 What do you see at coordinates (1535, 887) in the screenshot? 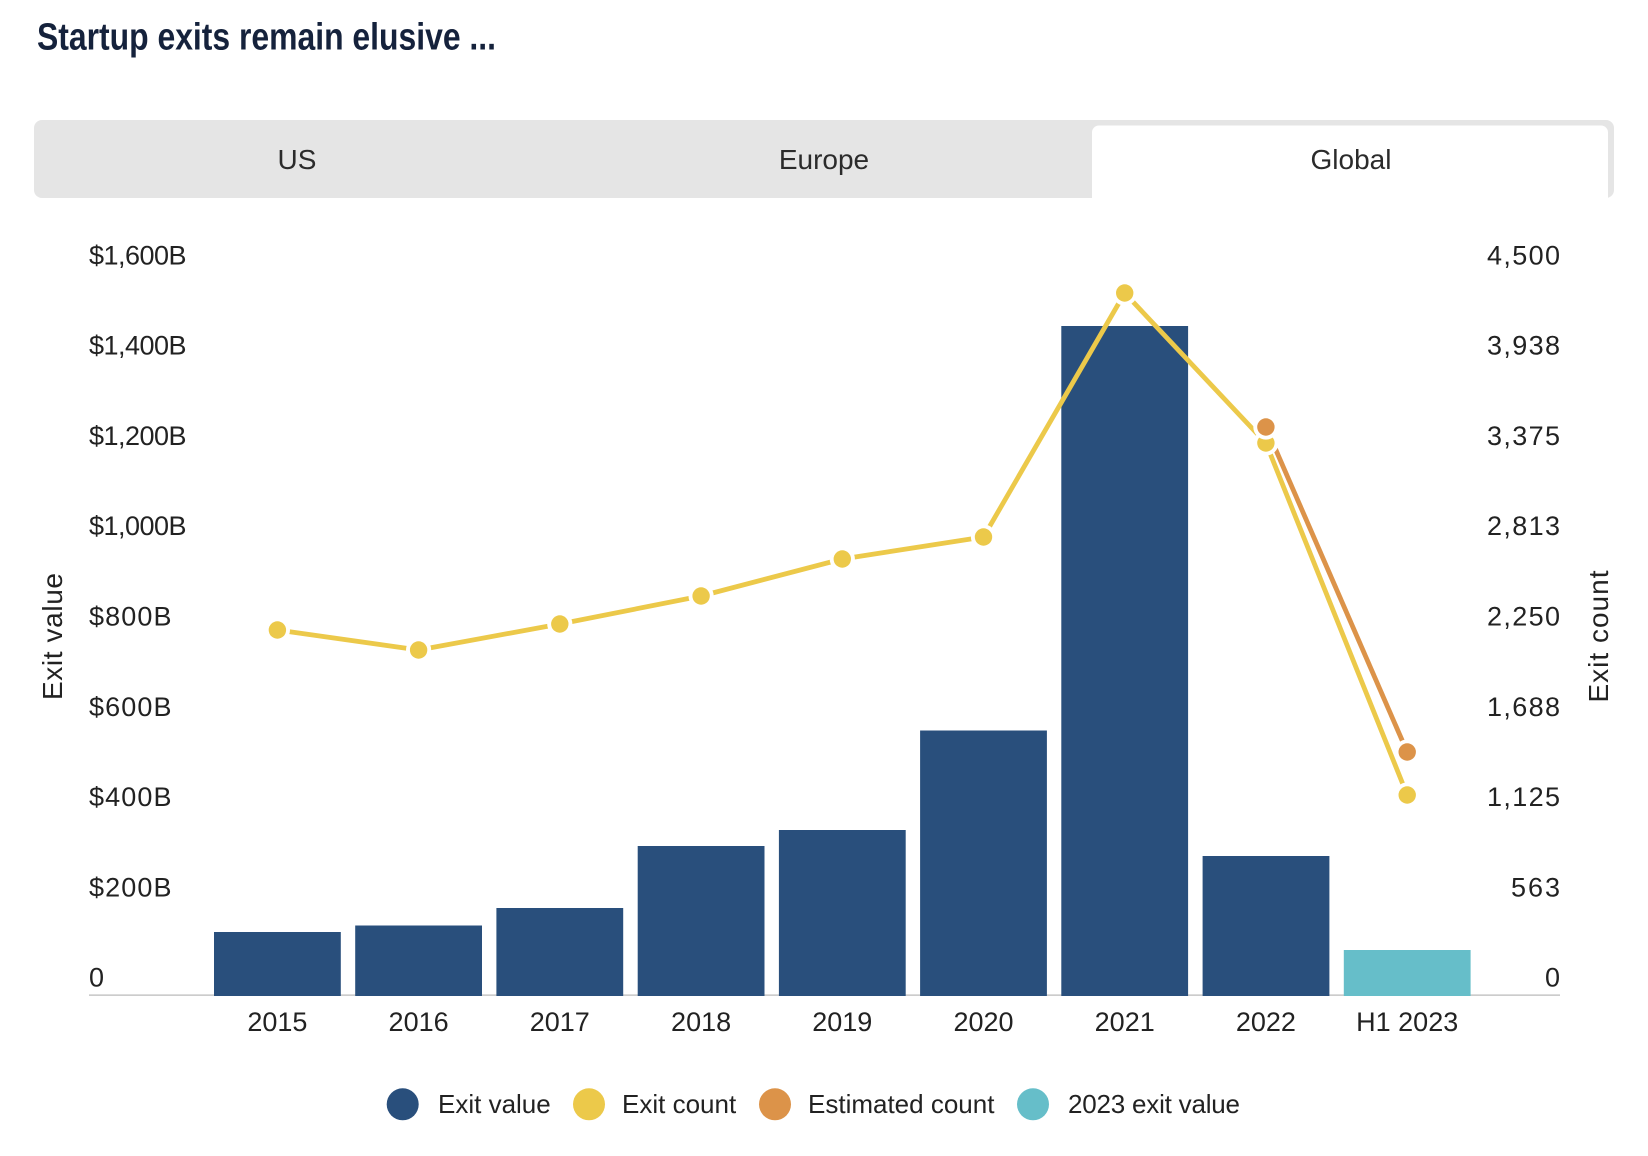
I see `svg-text: 563` at bounding box center [1535, 887].